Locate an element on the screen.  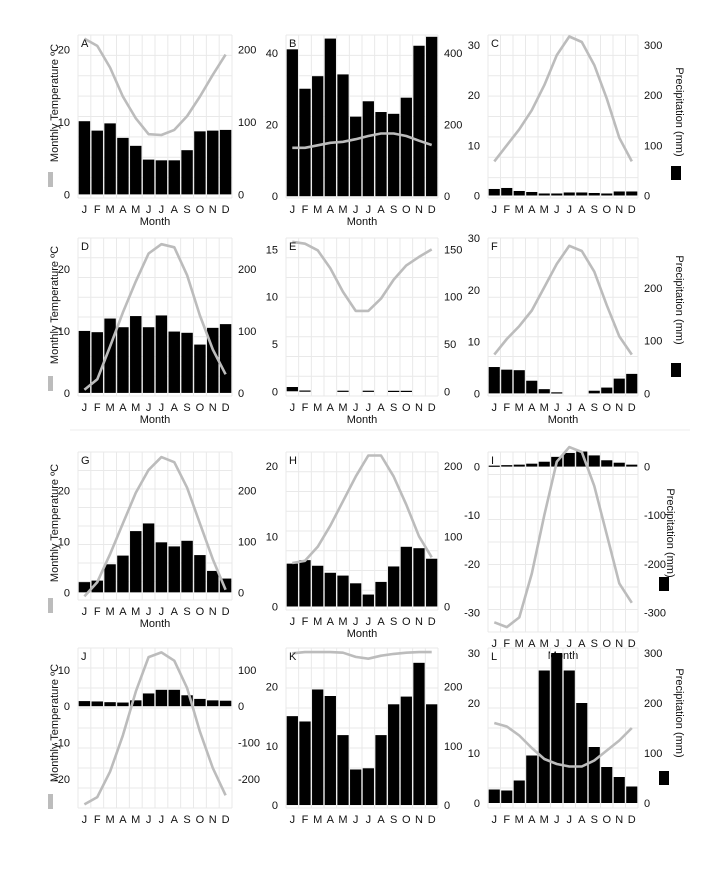
panel-c-ytick-left: 20 is located at coordinates (474, 96).